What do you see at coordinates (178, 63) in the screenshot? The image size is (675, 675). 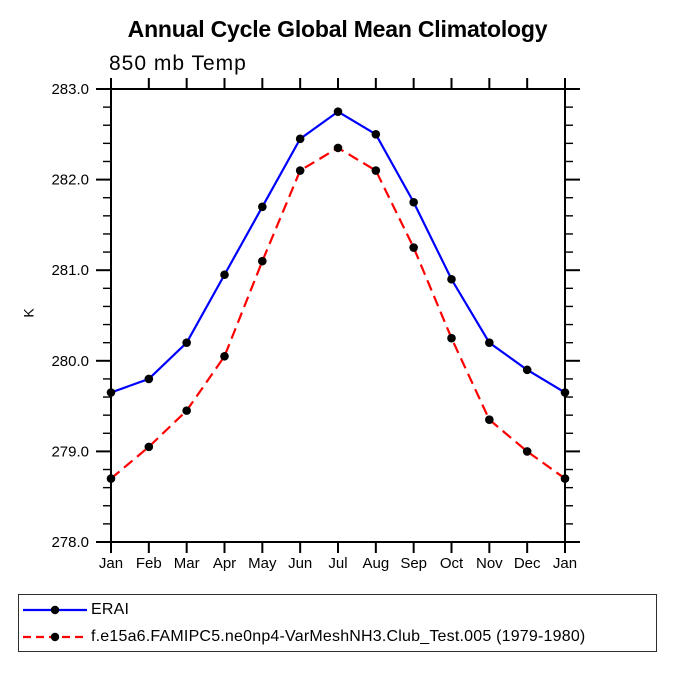 I see `chart-subtitle: 850 mb Temp` at bounding box center [178, 63].